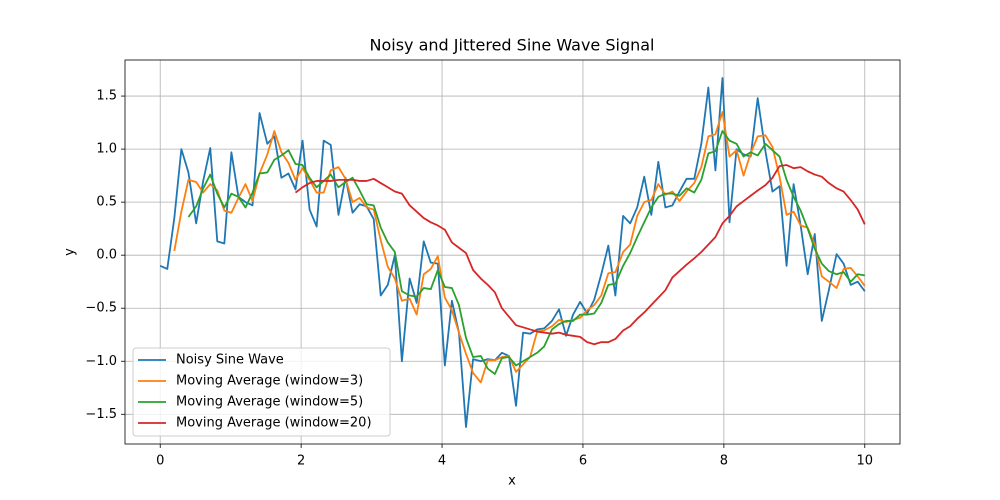 The height and width of the screenshot is (500, 1000). I want to click on y-tick-label: 0.5, so click(106, 202).